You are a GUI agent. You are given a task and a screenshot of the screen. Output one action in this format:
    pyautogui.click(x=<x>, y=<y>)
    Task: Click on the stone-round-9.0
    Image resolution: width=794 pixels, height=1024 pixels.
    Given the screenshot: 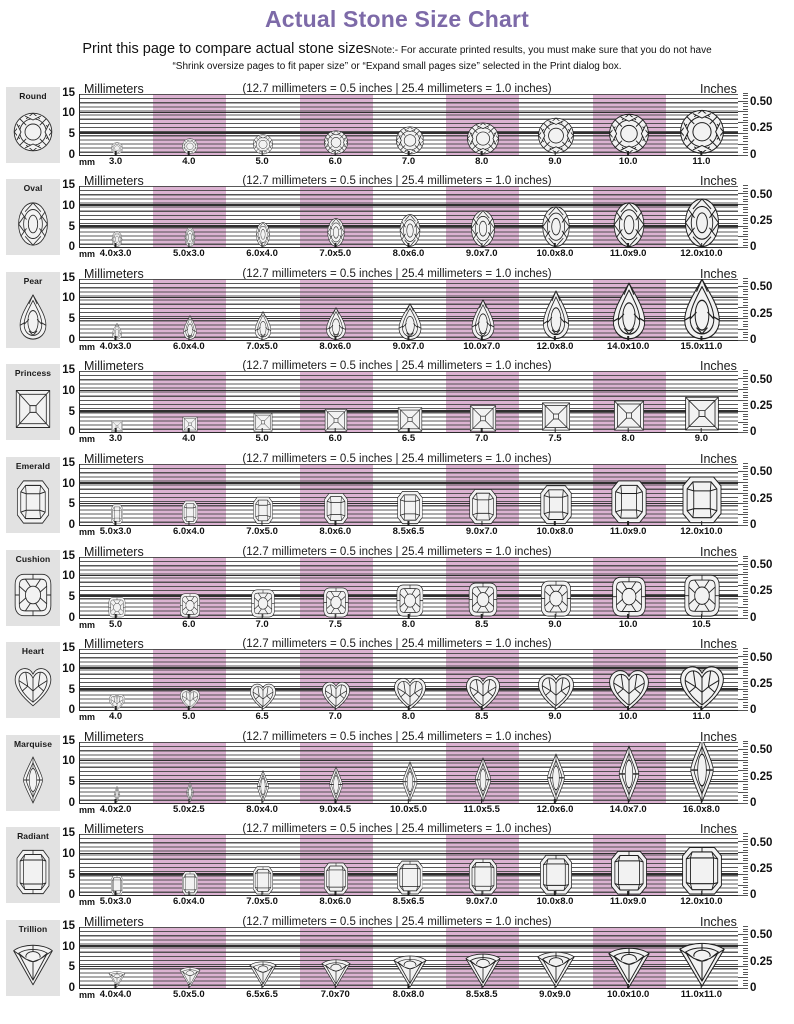 What is the action you would take?
    pyautogui.click(x=555, y=135)
    